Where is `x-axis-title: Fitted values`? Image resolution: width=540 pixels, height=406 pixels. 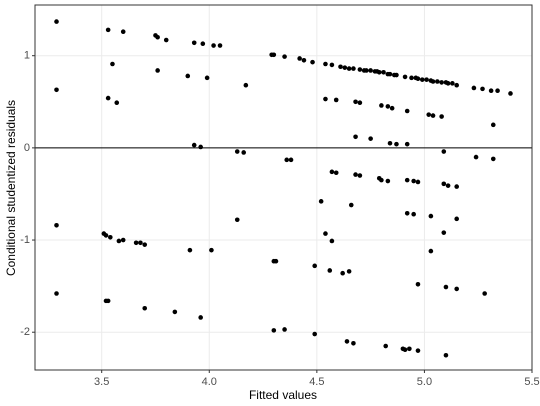
x-axis-title: Fitted values is located at coordinates (283, 395).